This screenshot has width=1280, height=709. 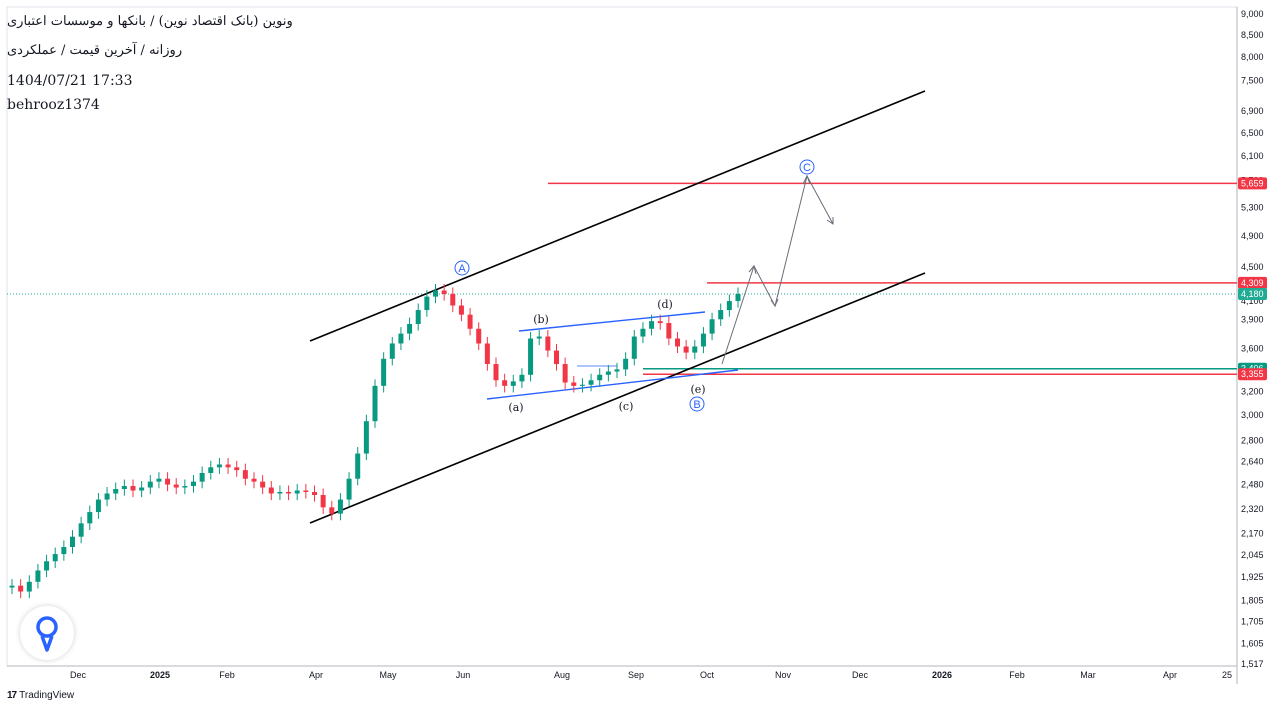 I want to click on tradingview-brand: 17 TradingView, so click(x=40, y=695).